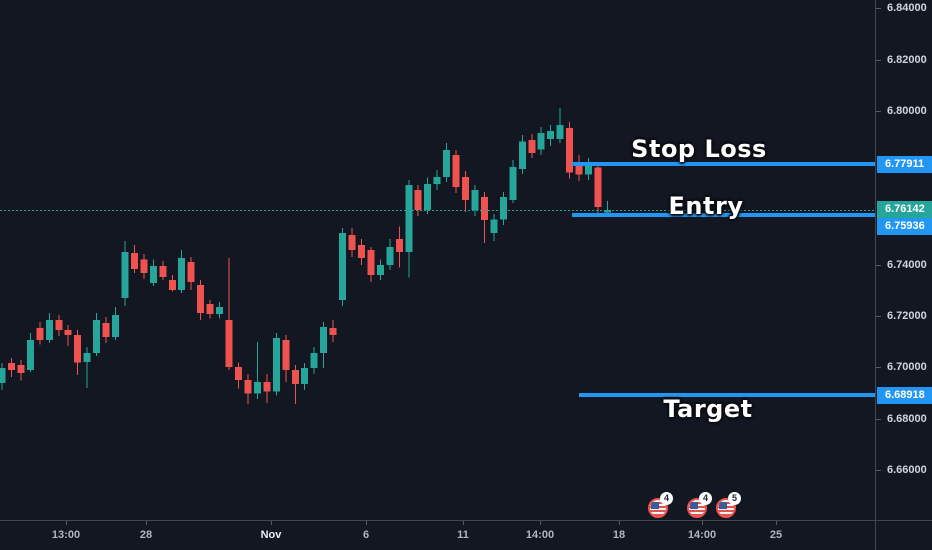 This screenshot has width=932, height=550. Describe the element at coordinates (466, 535) in the screenshot. I see `time-axis: 13:00 28 Nov 6 11 14:00 18 14:00 25` at that location.